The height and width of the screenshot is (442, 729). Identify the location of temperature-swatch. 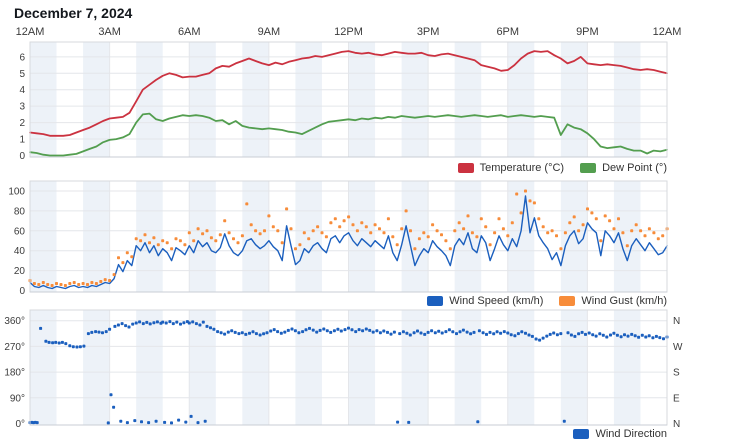
(465, 168).